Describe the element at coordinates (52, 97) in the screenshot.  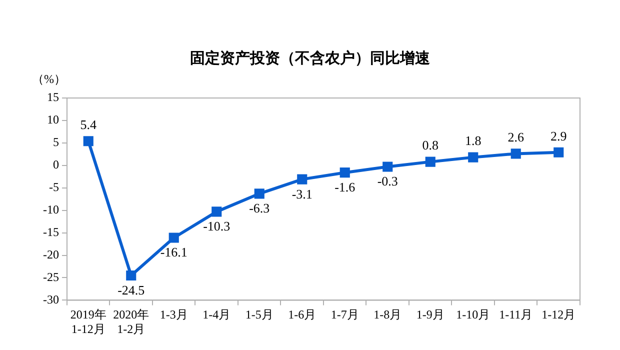
I see `y-tick-label: 15` at that location.